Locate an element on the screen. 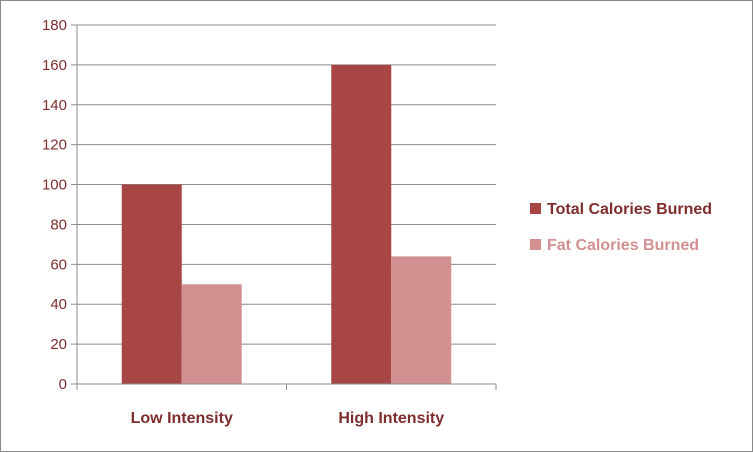 This screenshot has width=753, height=453. y-tick-labels: 0 20 40 60 80 100 120 140 160 180 is located at coordinates (54, 205).